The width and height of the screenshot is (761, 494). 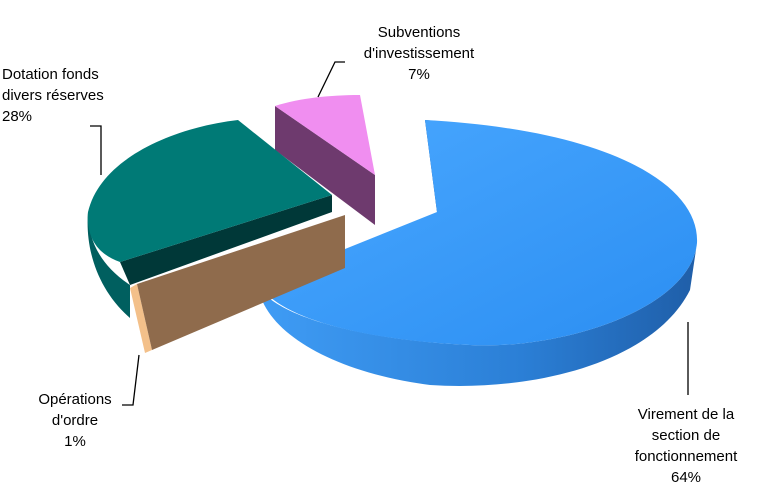 What do you see at coordinates (53, 95) in the screenshot?
I see `label-dotation-line2: divers réserves` at bounding box center [53, 95].